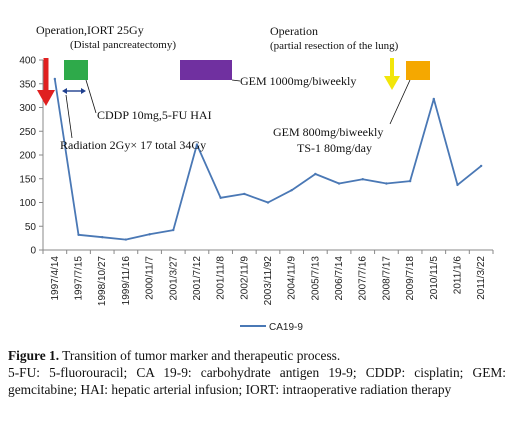 The width and height of the screenshot is (511, 441). Describe the element at coordinates (90, 30) in the screenshot. I see `annotation-operation-1: Operation,IORT 25Gy` at that location.